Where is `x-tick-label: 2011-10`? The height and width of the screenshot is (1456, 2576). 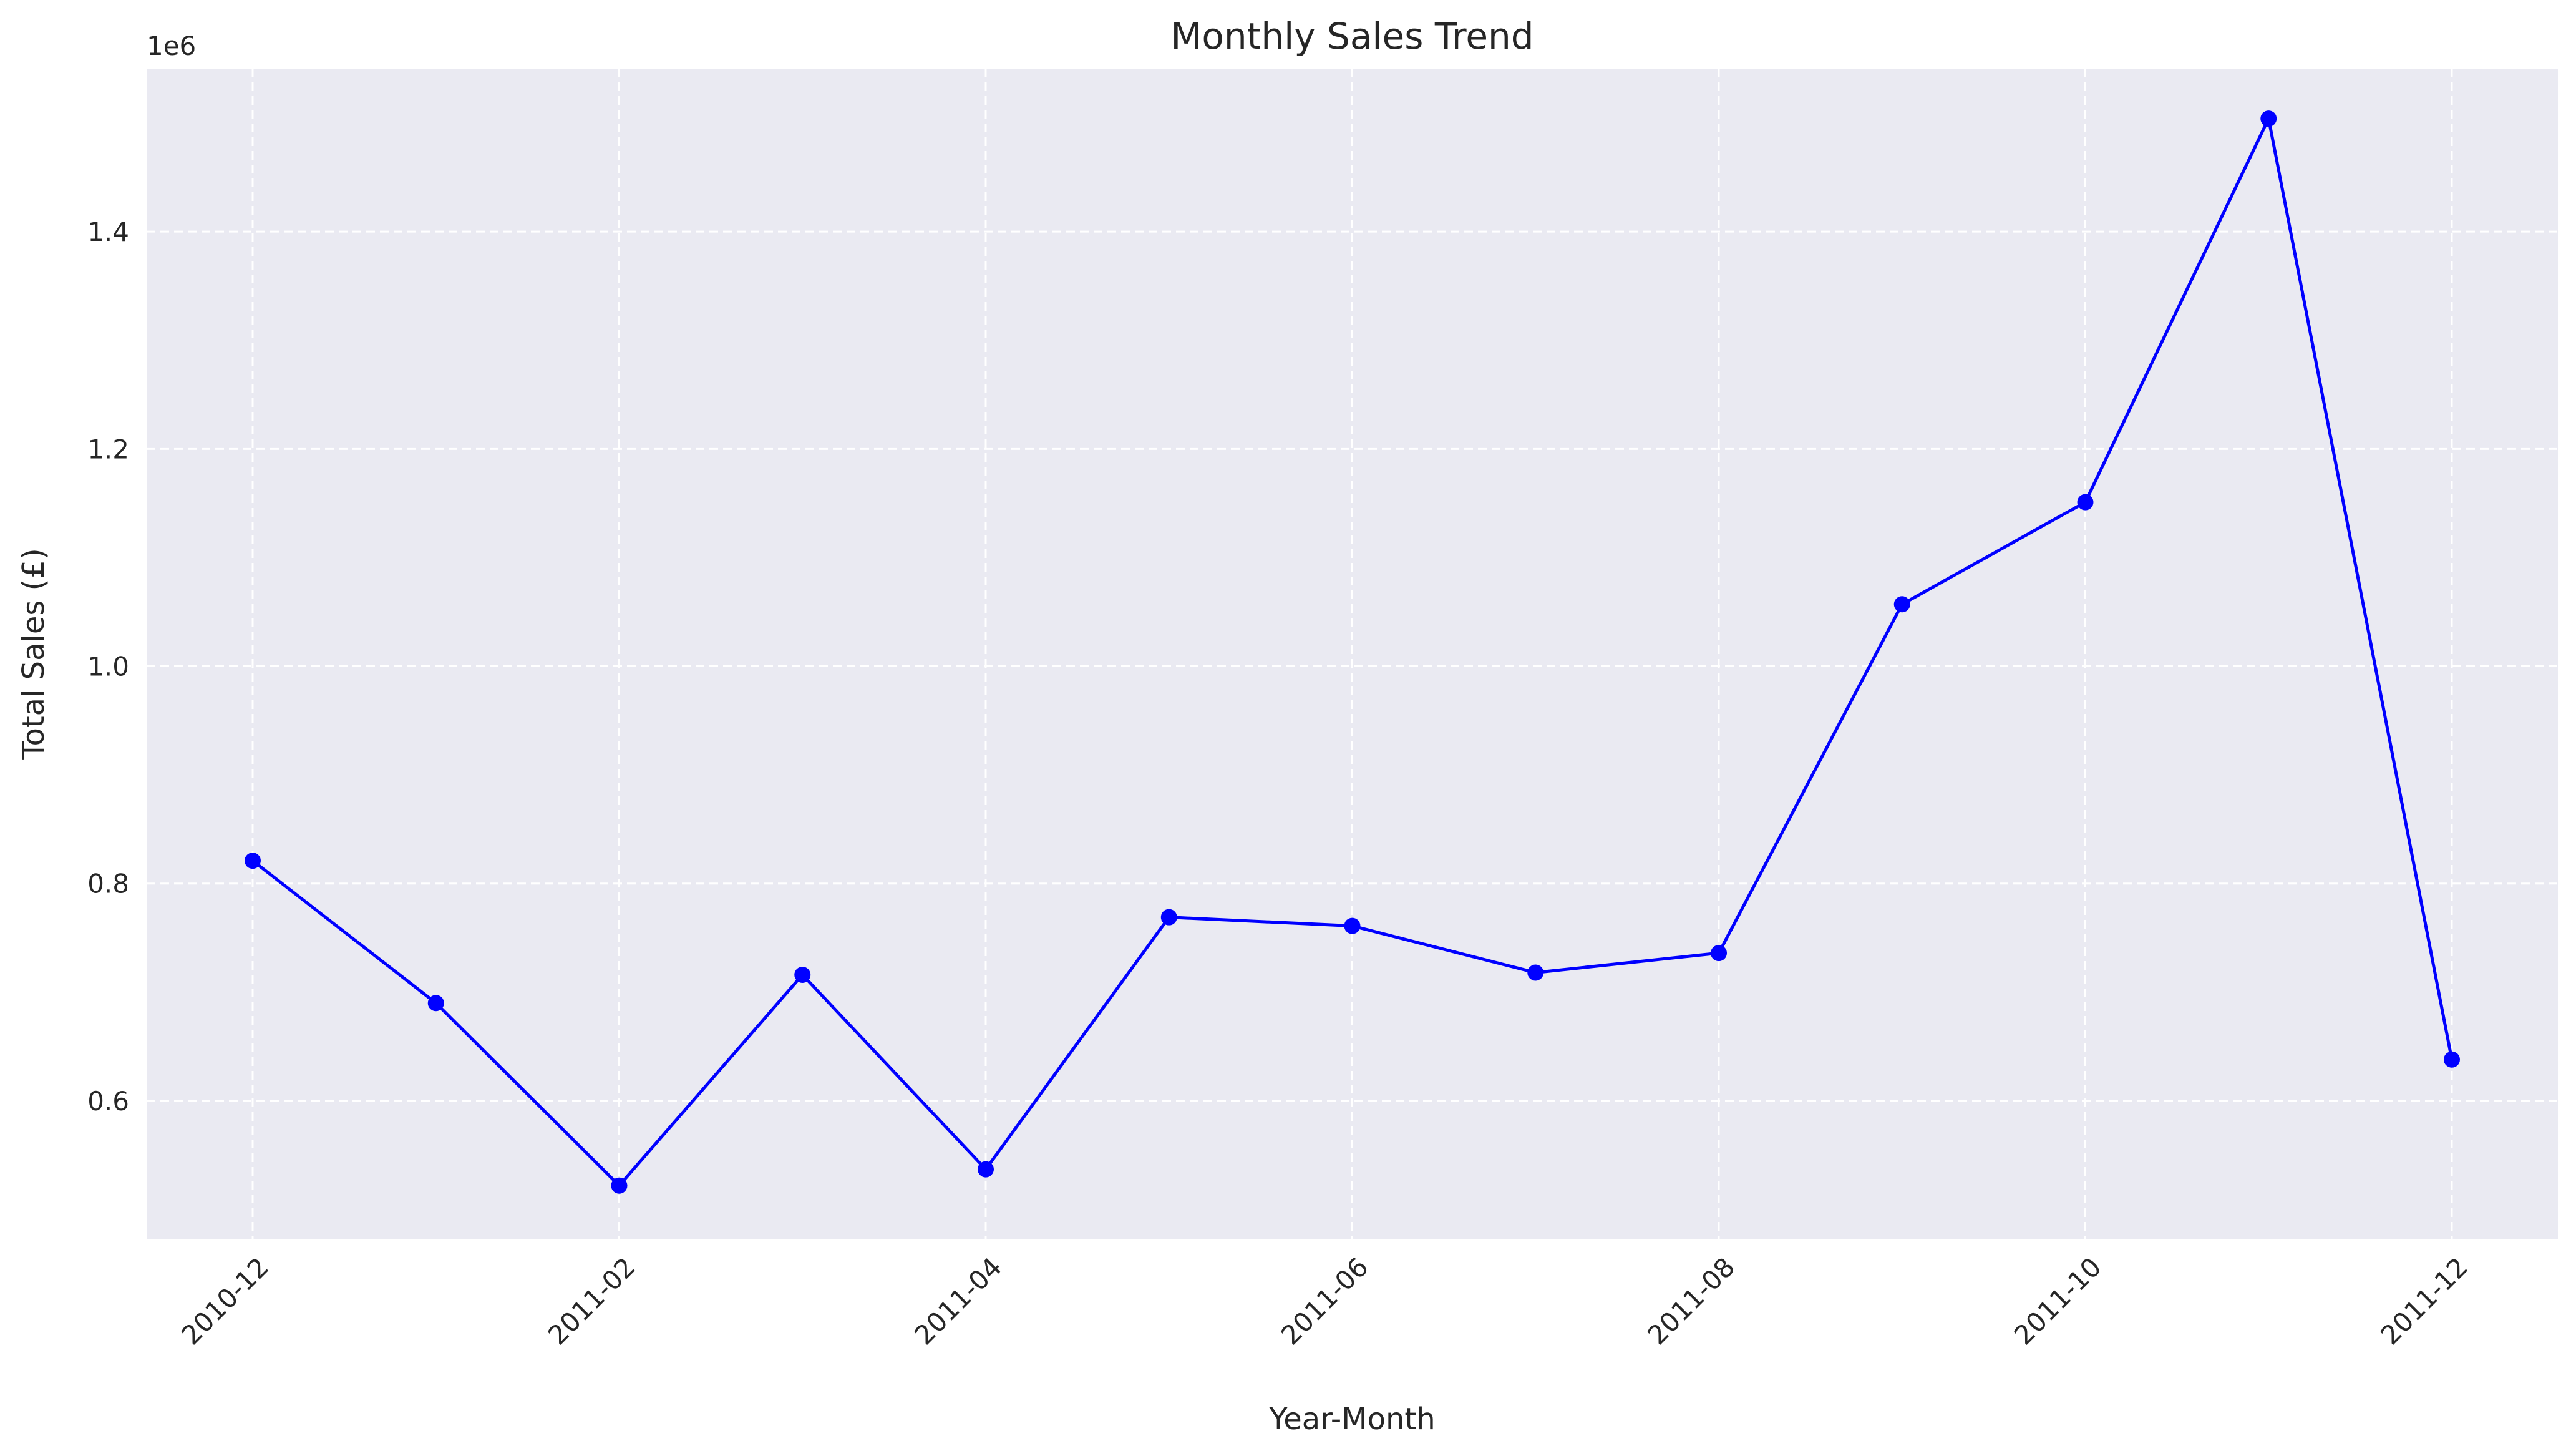
x-tick-label: 2011-10 is located at coordinates (2057, 1301).